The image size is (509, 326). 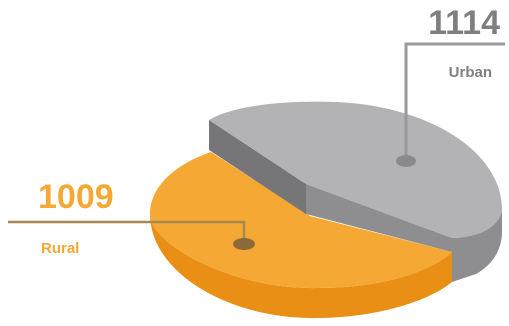 I want to click on urban-slice-side-left, so click(x=257, y=167).